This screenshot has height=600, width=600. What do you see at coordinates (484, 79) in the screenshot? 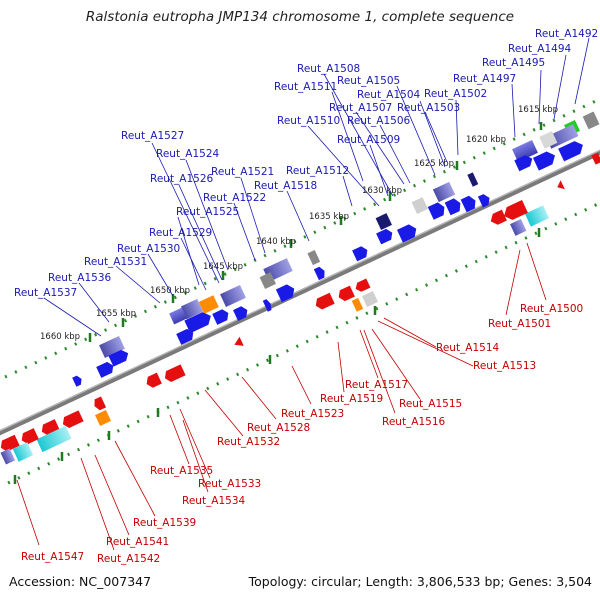
I see `gene-label: Reut_A1497` at bounding box center [484, 79].